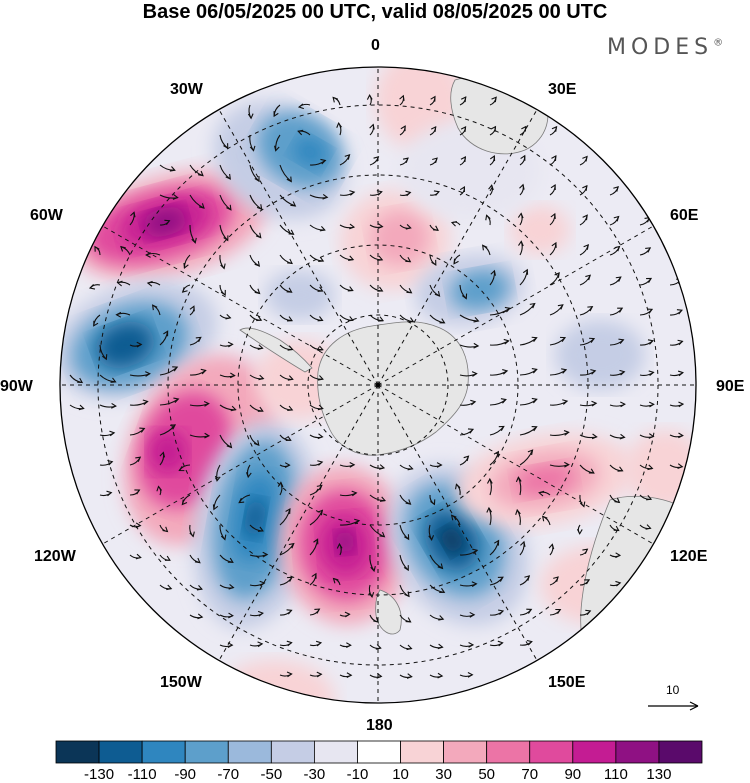 The height and width of the screenshot is (783, 750). I want to click on colorbar-tick-label: -70, so click(228, 774).